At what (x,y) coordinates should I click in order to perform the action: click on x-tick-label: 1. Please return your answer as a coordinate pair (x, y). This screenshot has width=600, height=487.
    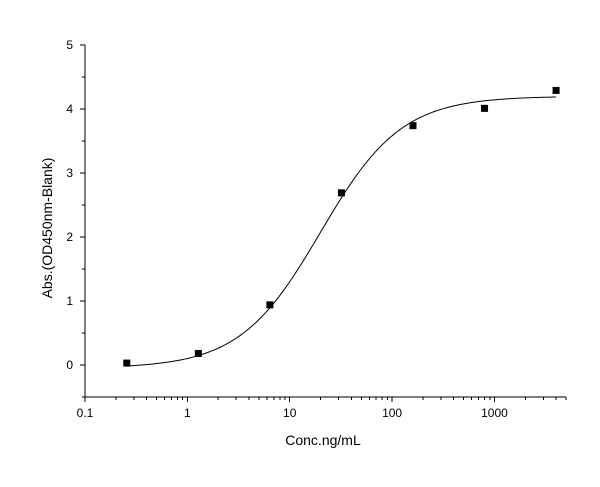
    Looking at the image, I should click on (187, 413).